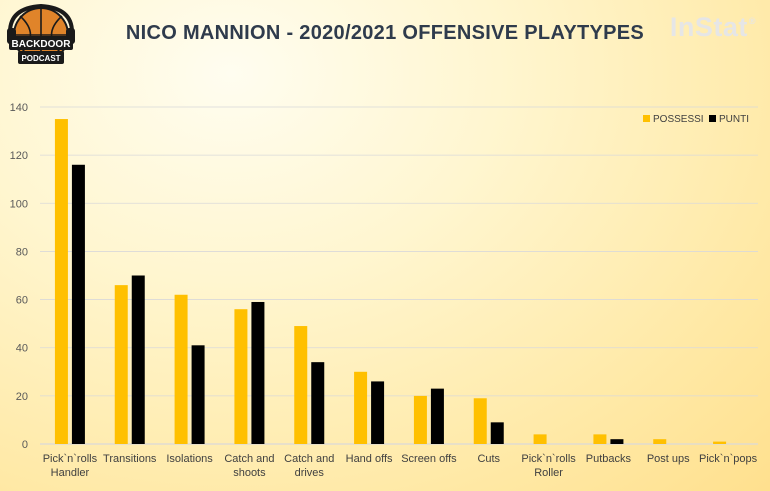 The width and height of the screenshot is (770, 491). Describe the element at coordinates (22, 301) in the screenshot. I see `y-tick-label-60: 60` at that location.